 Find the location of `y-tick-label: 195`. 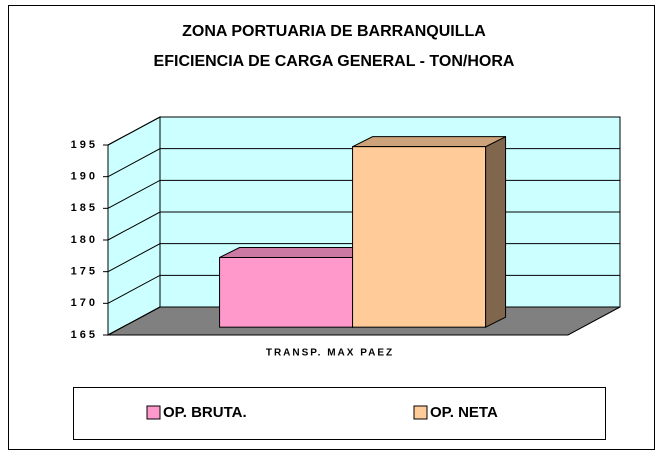

y-tick-label: 195 is located at coordinates (84, 145).